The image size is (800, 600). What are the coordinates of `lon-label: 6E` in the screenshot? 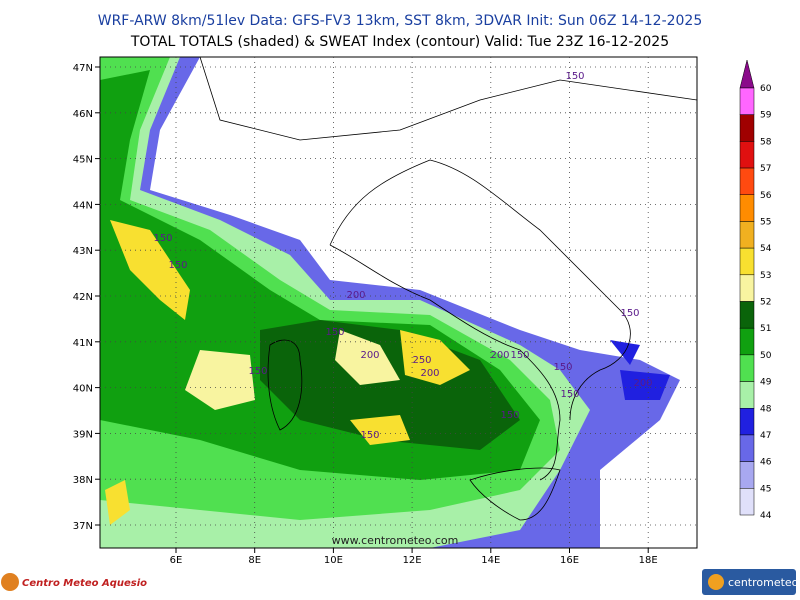 It's located at (176, 560).